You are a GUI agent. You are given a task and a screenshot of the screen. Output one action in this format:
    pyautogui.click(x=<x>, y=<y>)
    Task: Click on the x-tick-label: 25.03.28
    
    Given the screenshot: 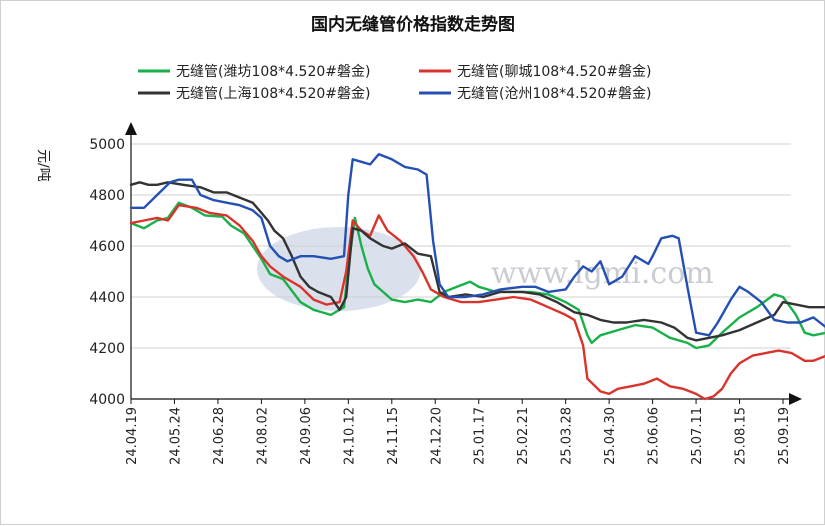 What is the action you would take?
    pyautogui.click(x=567, y=436)
    